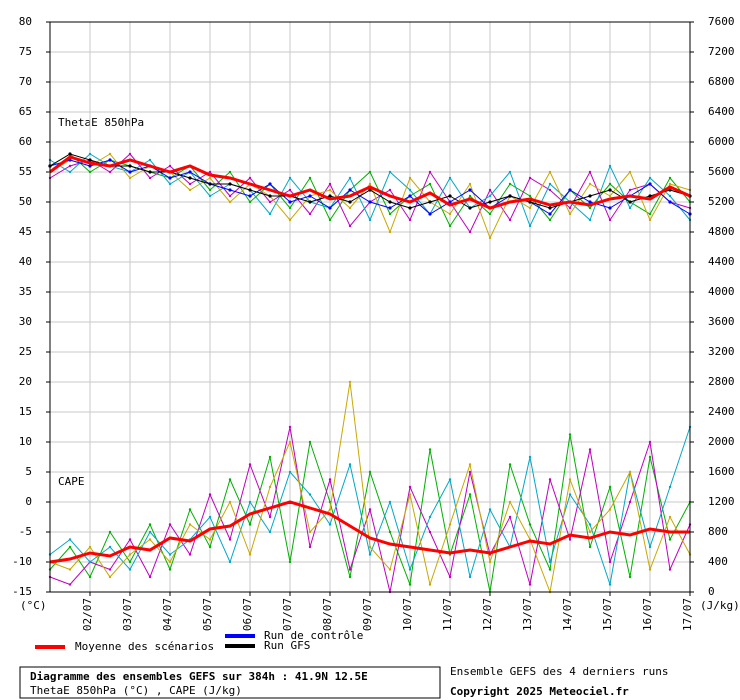  What do you see at coordinates (25, 321) in the screenshot?
I see `y-tick-label: 30` at bounding box center [25, 321].